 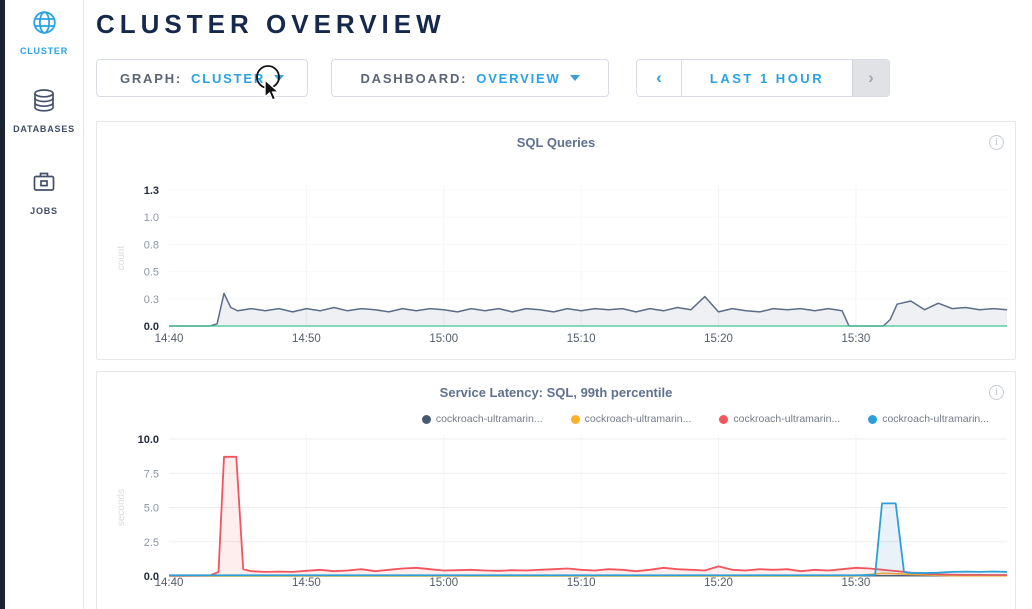 What do you see at coordinates (2, 304) in the screenshot?
I see `app-edge-strip` at bounding box center [2, 304].